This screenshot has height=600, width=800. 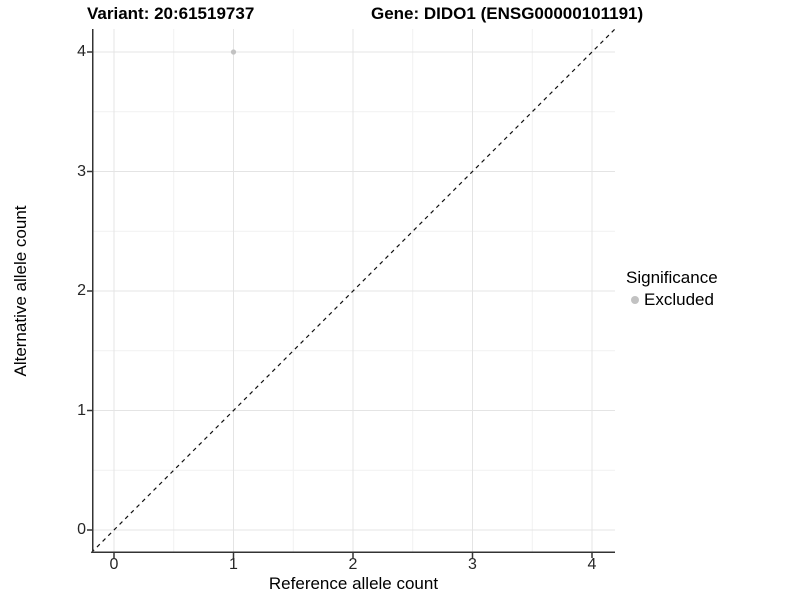 What do you see at coordinates (672, 289) in the screenshot?
I see `legend: Significance Excluded` at bounding box center [672, 289].